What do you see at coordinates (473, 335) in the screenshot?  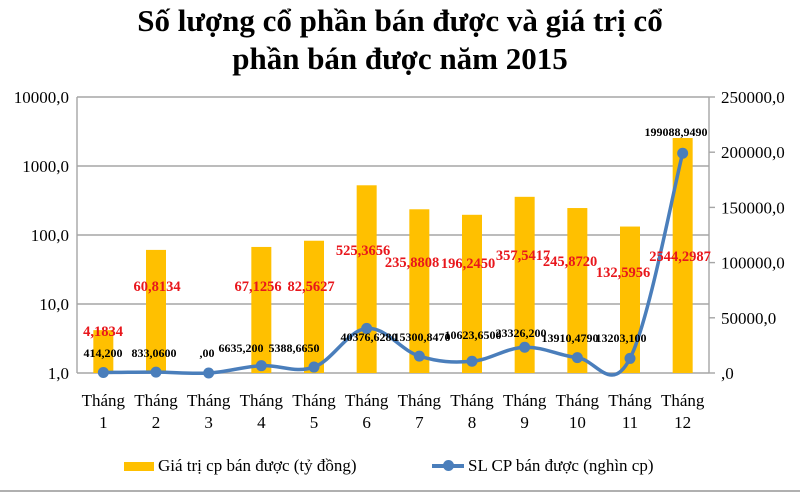 I see `line-value-label: 10623,6500` at bounding box center [473, 335].